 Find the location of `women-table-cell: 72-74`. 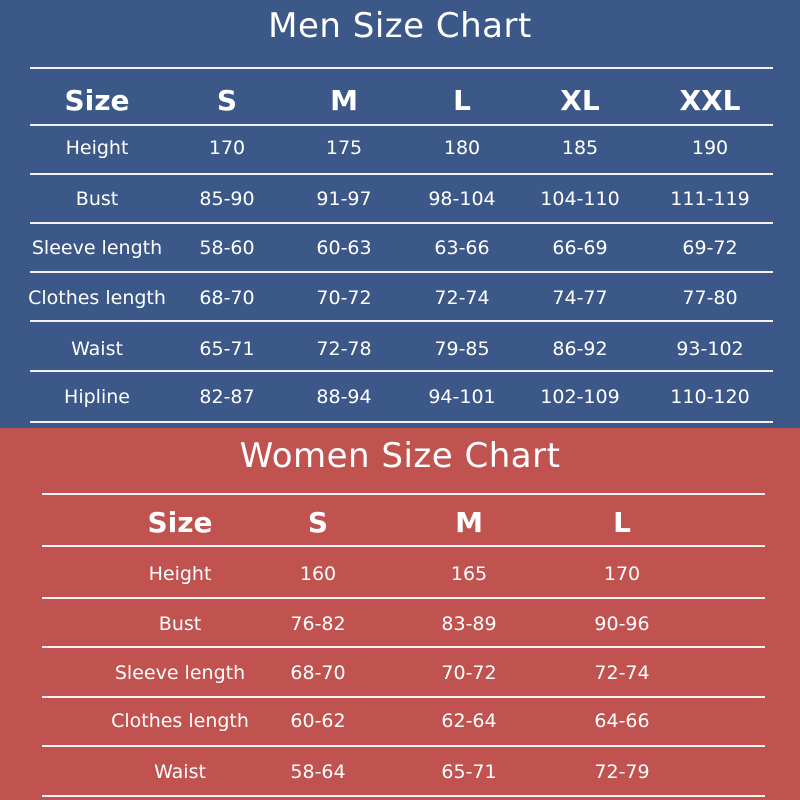

women-table-cell: 72-74 is located at coordinates (622, 673).